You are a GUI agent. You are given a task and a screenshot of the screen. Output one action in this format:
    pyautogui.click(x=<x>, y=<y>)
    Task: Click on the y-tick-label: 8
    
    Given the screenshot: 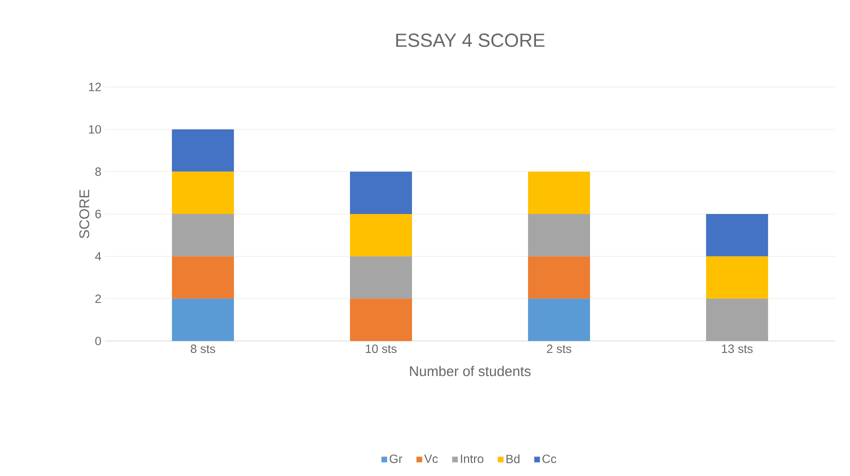 What is the action you would take?
    pyautogui.click(x=98, y=171)
    